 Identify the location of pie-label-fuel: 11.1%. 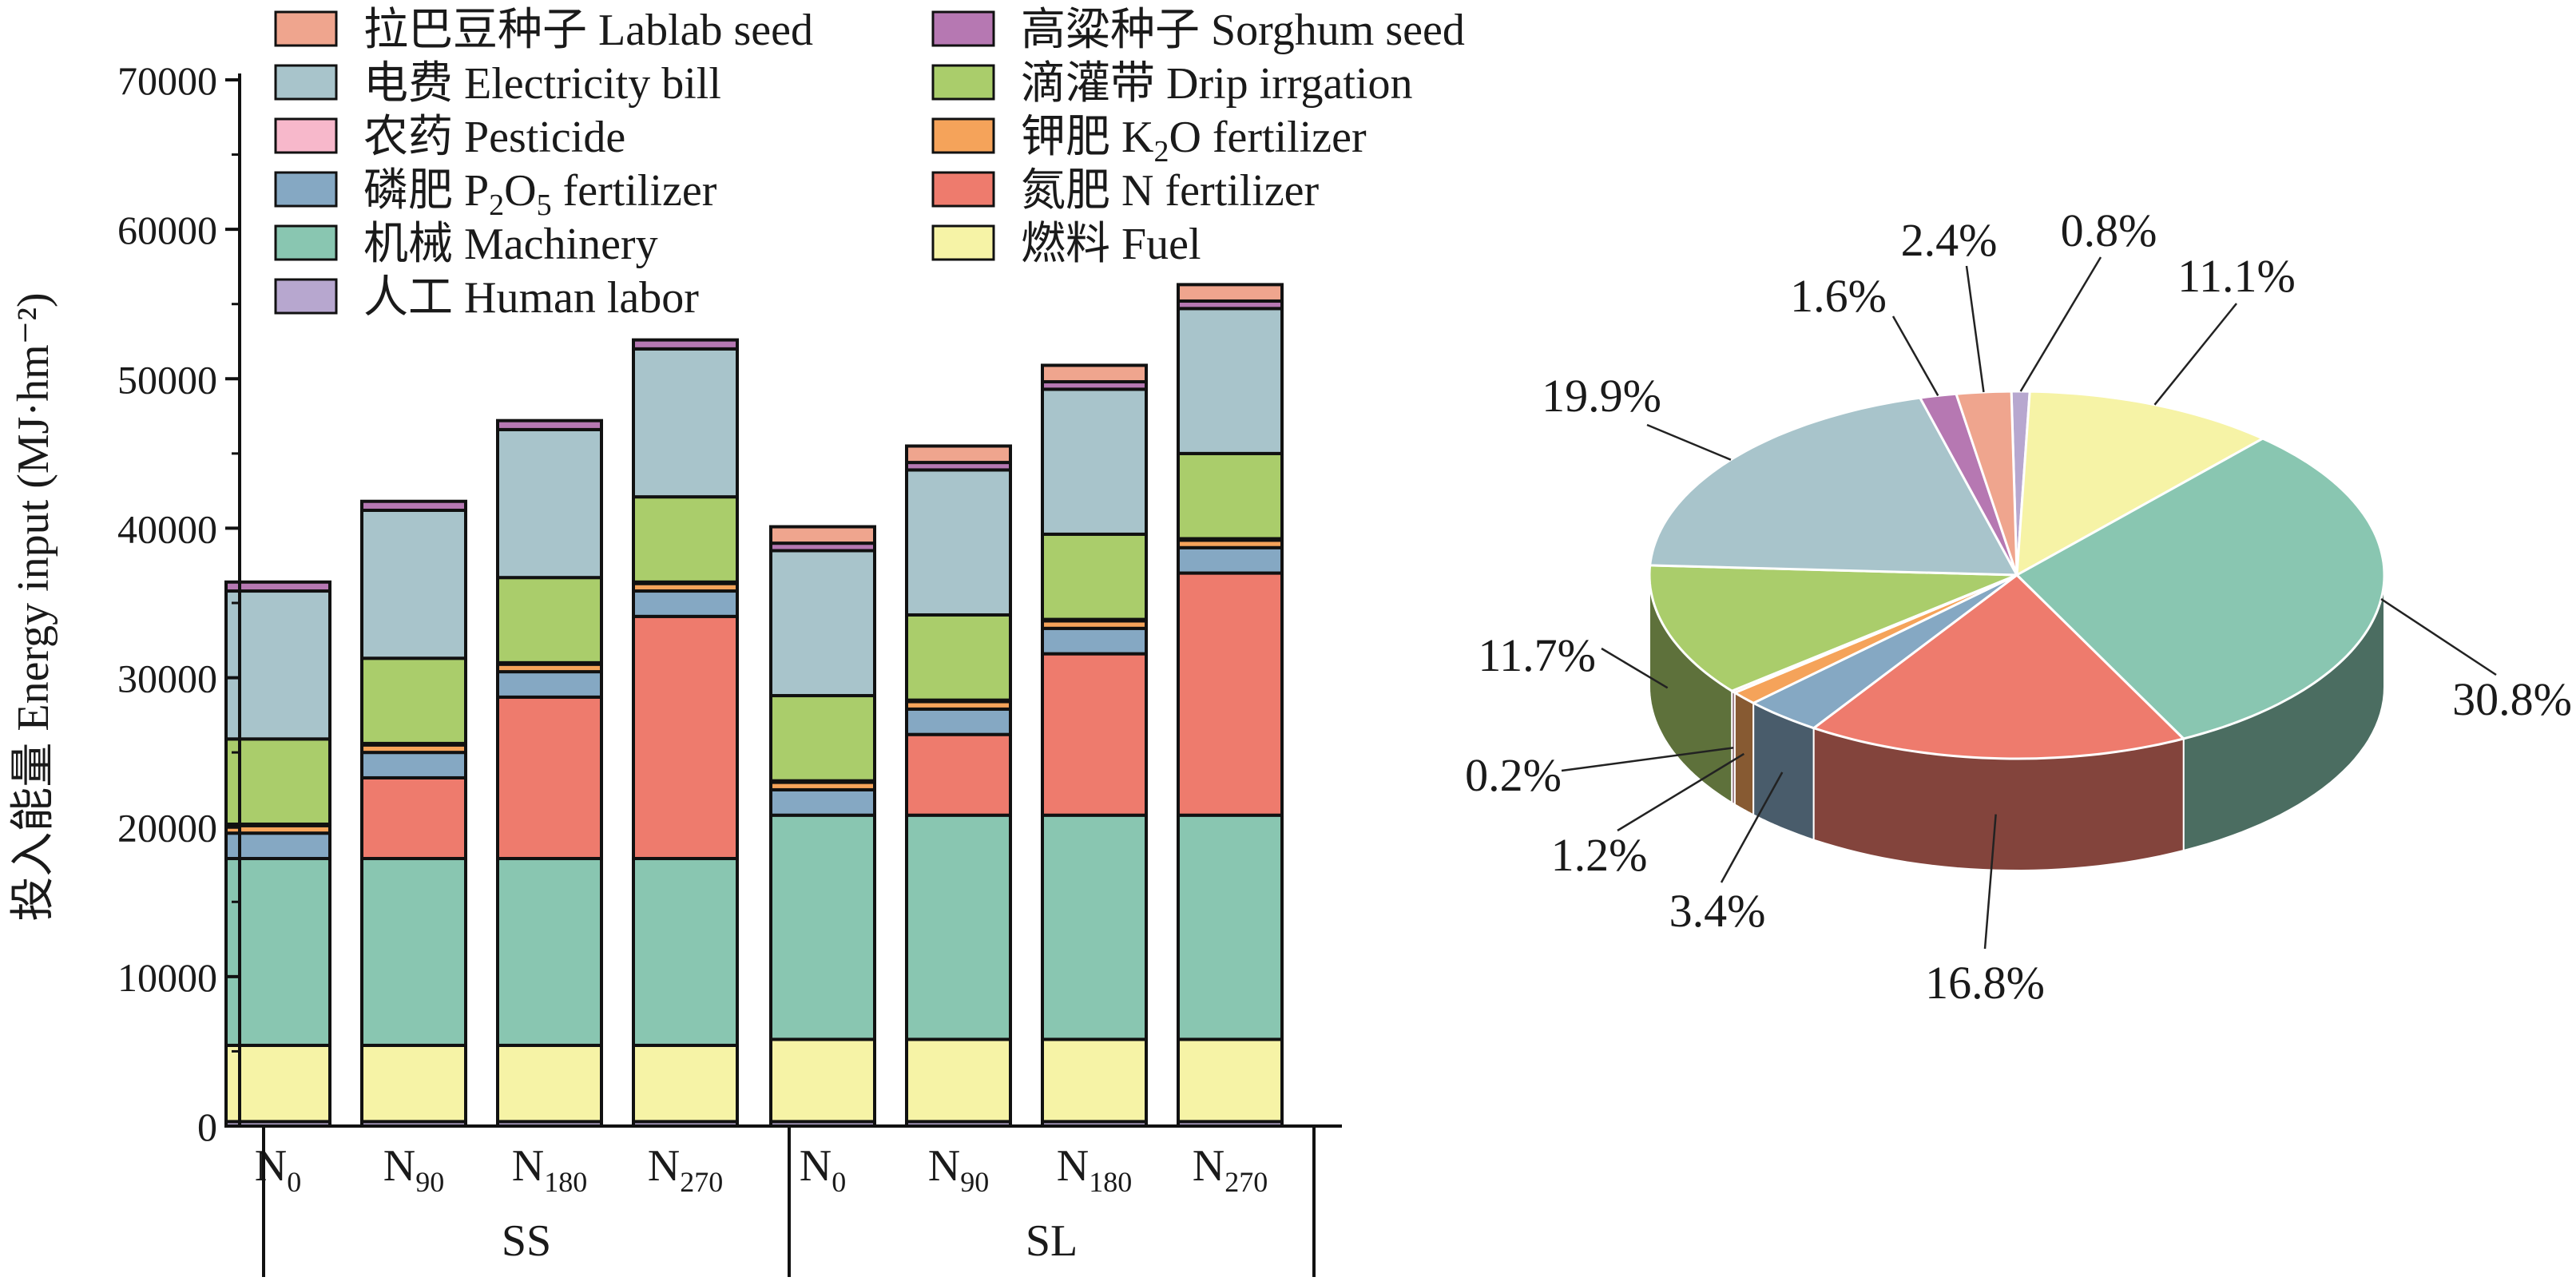
(2236, 276).